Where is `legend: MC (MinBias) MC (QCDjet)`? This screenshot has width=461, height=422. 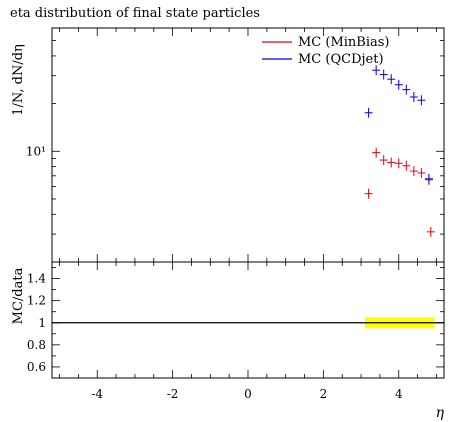 legend: MC (MinBias) MC (QCDjet) is located at coordinates (326, 51).